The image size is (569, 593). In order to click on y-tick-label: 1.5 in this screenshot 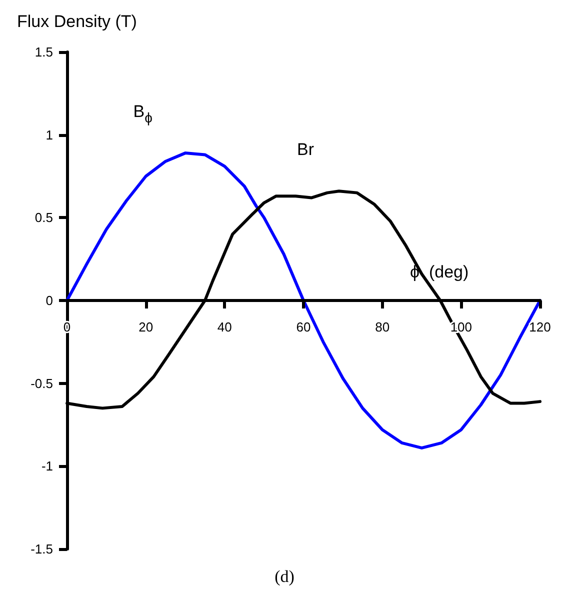, I will do `click(43, 52)`.